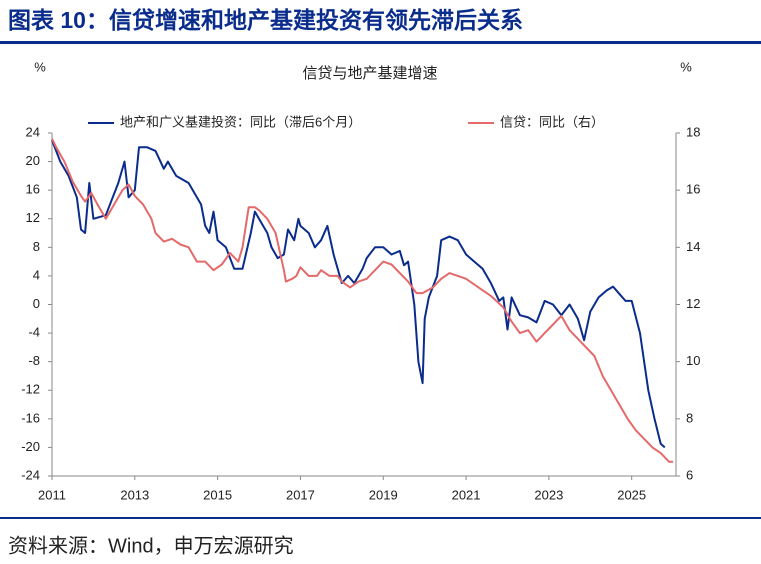  Describe the element at coordinates (30, 474) in the screenshot. I see `y-tick-label: -24` at that location.